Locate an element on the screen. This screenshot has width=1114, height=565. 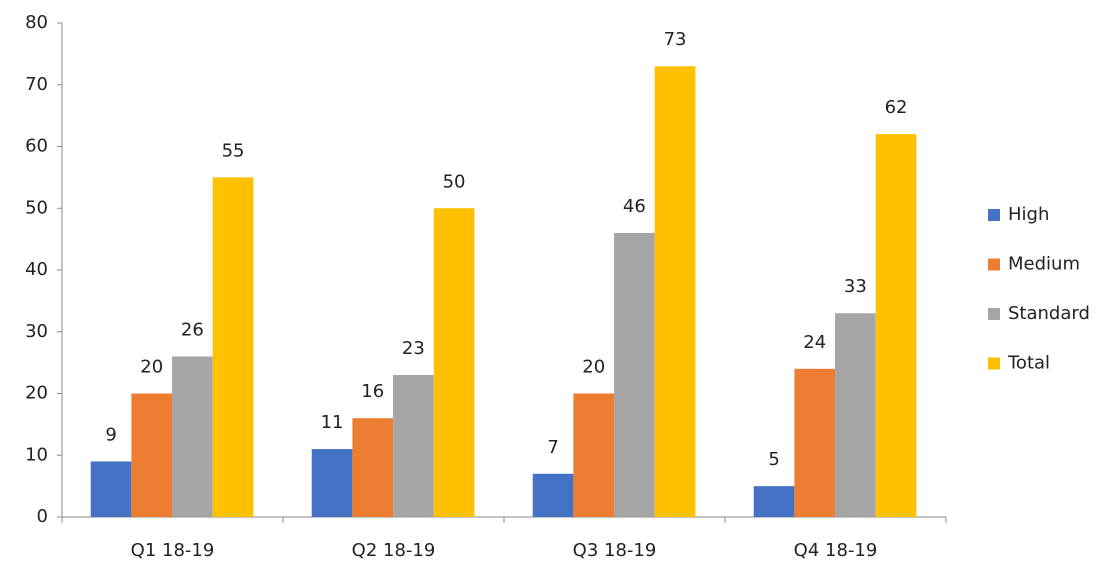
data-label: 5 is located at coordinates (773, 459).